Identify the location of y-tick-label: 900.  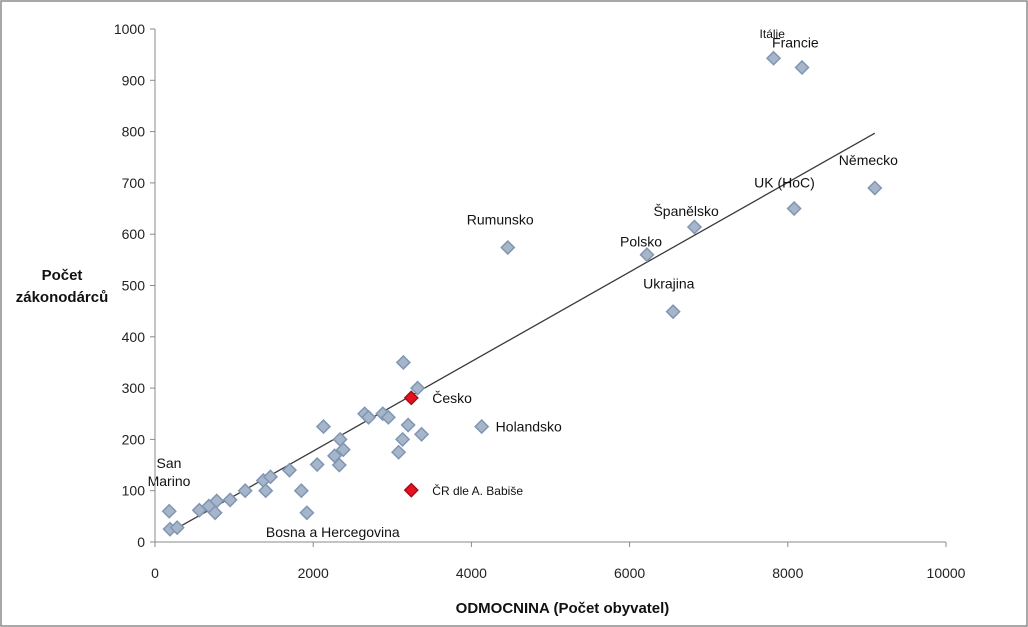
(134, 80).